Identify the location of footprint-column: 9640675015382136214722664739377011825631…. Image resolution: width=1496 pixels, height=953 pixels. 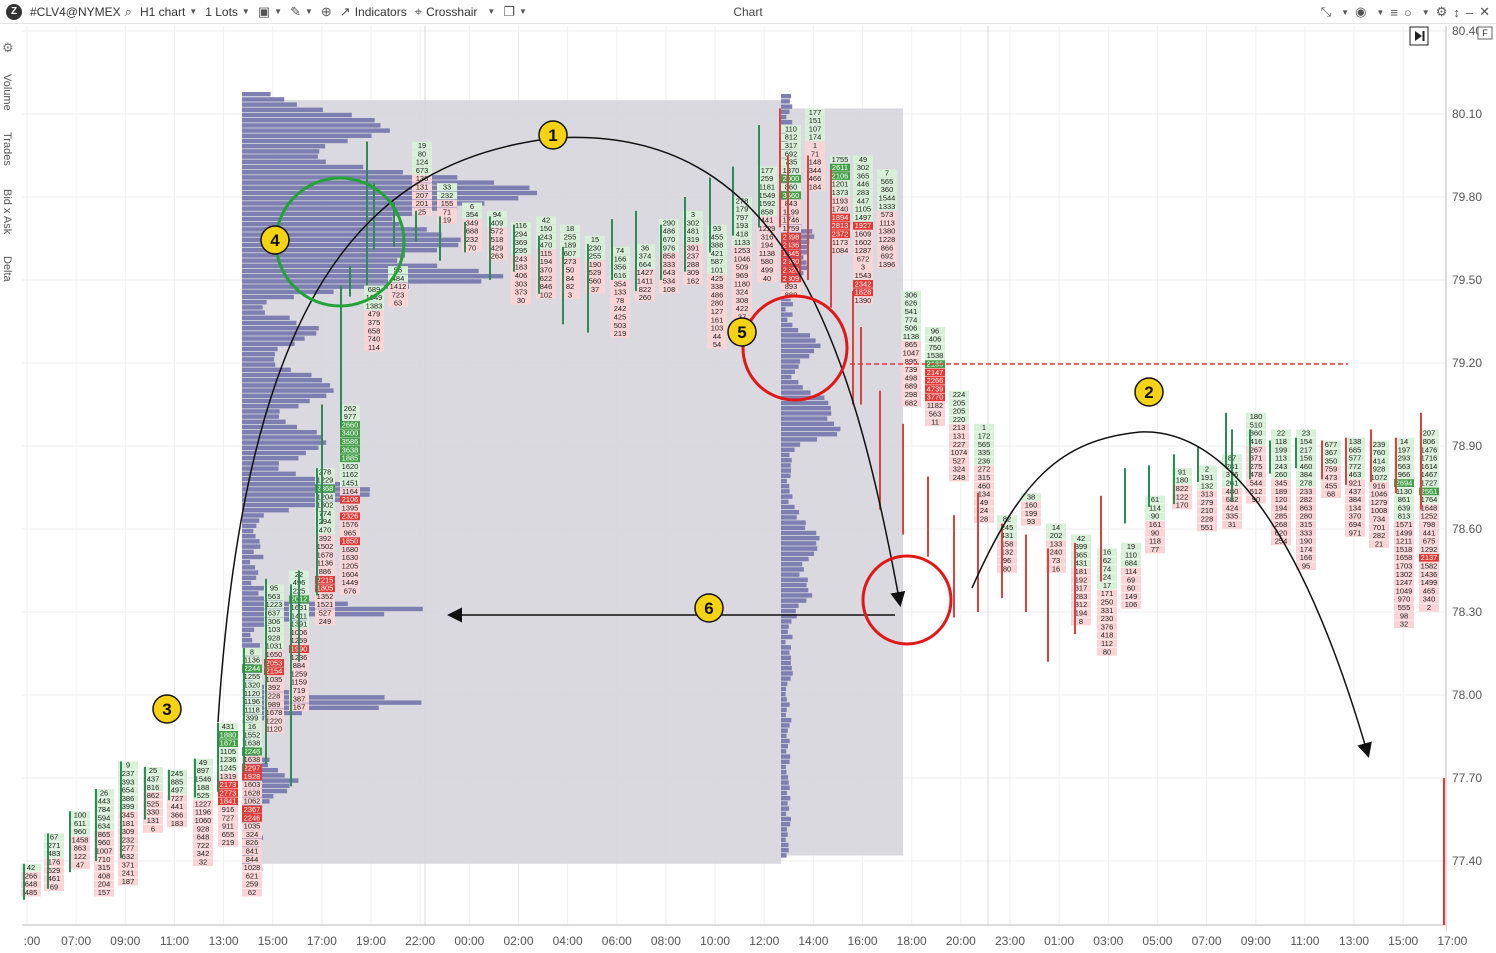
(935, 376).